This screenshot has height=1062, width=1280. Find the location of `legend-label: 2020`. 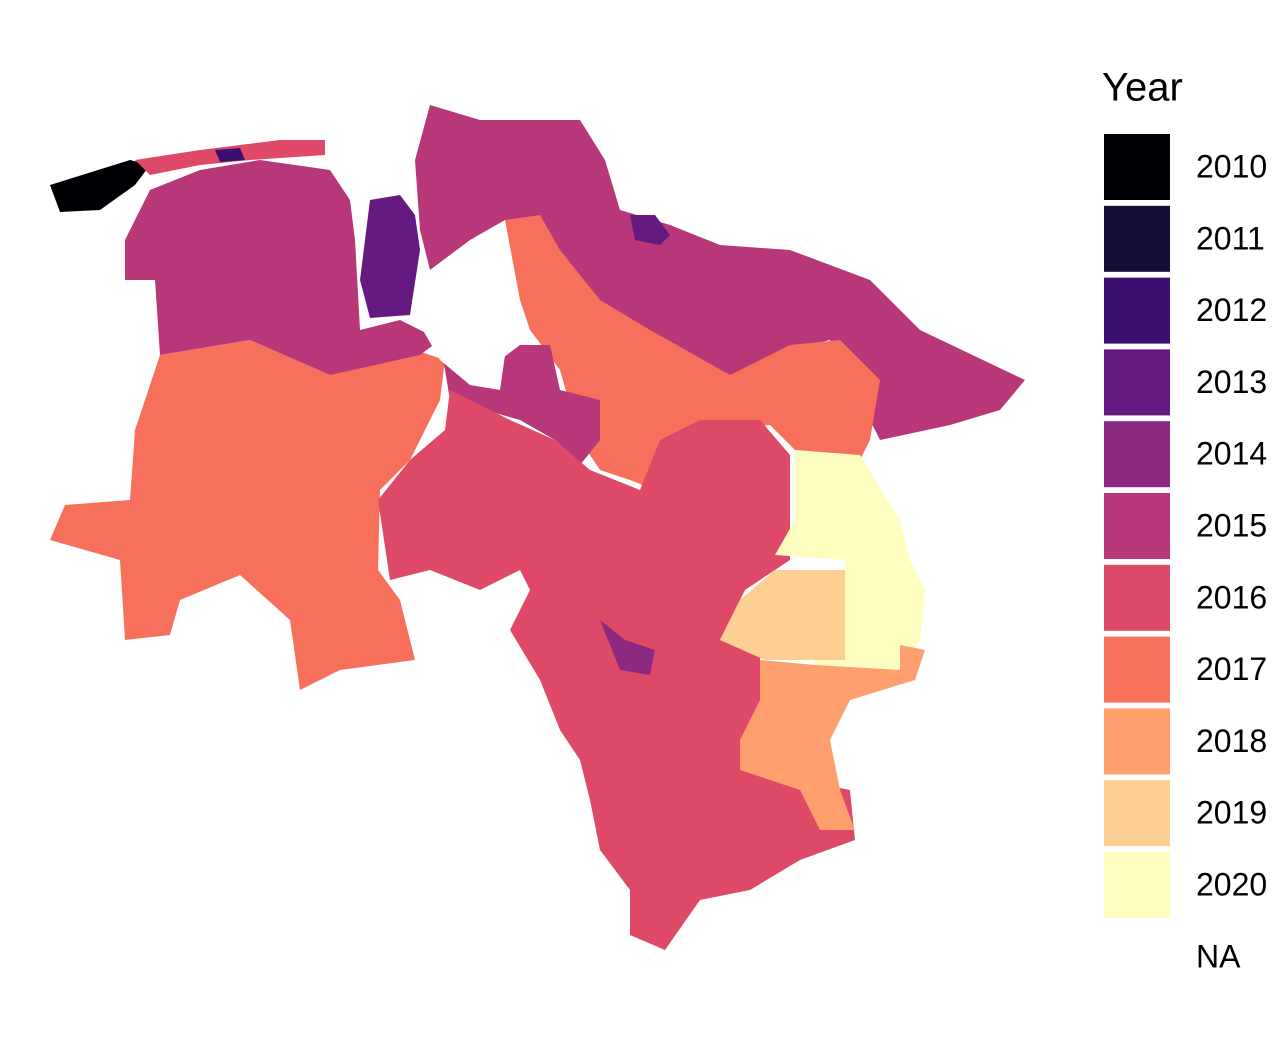

legend-label: 2020 is located at coordinates (1231, 884).